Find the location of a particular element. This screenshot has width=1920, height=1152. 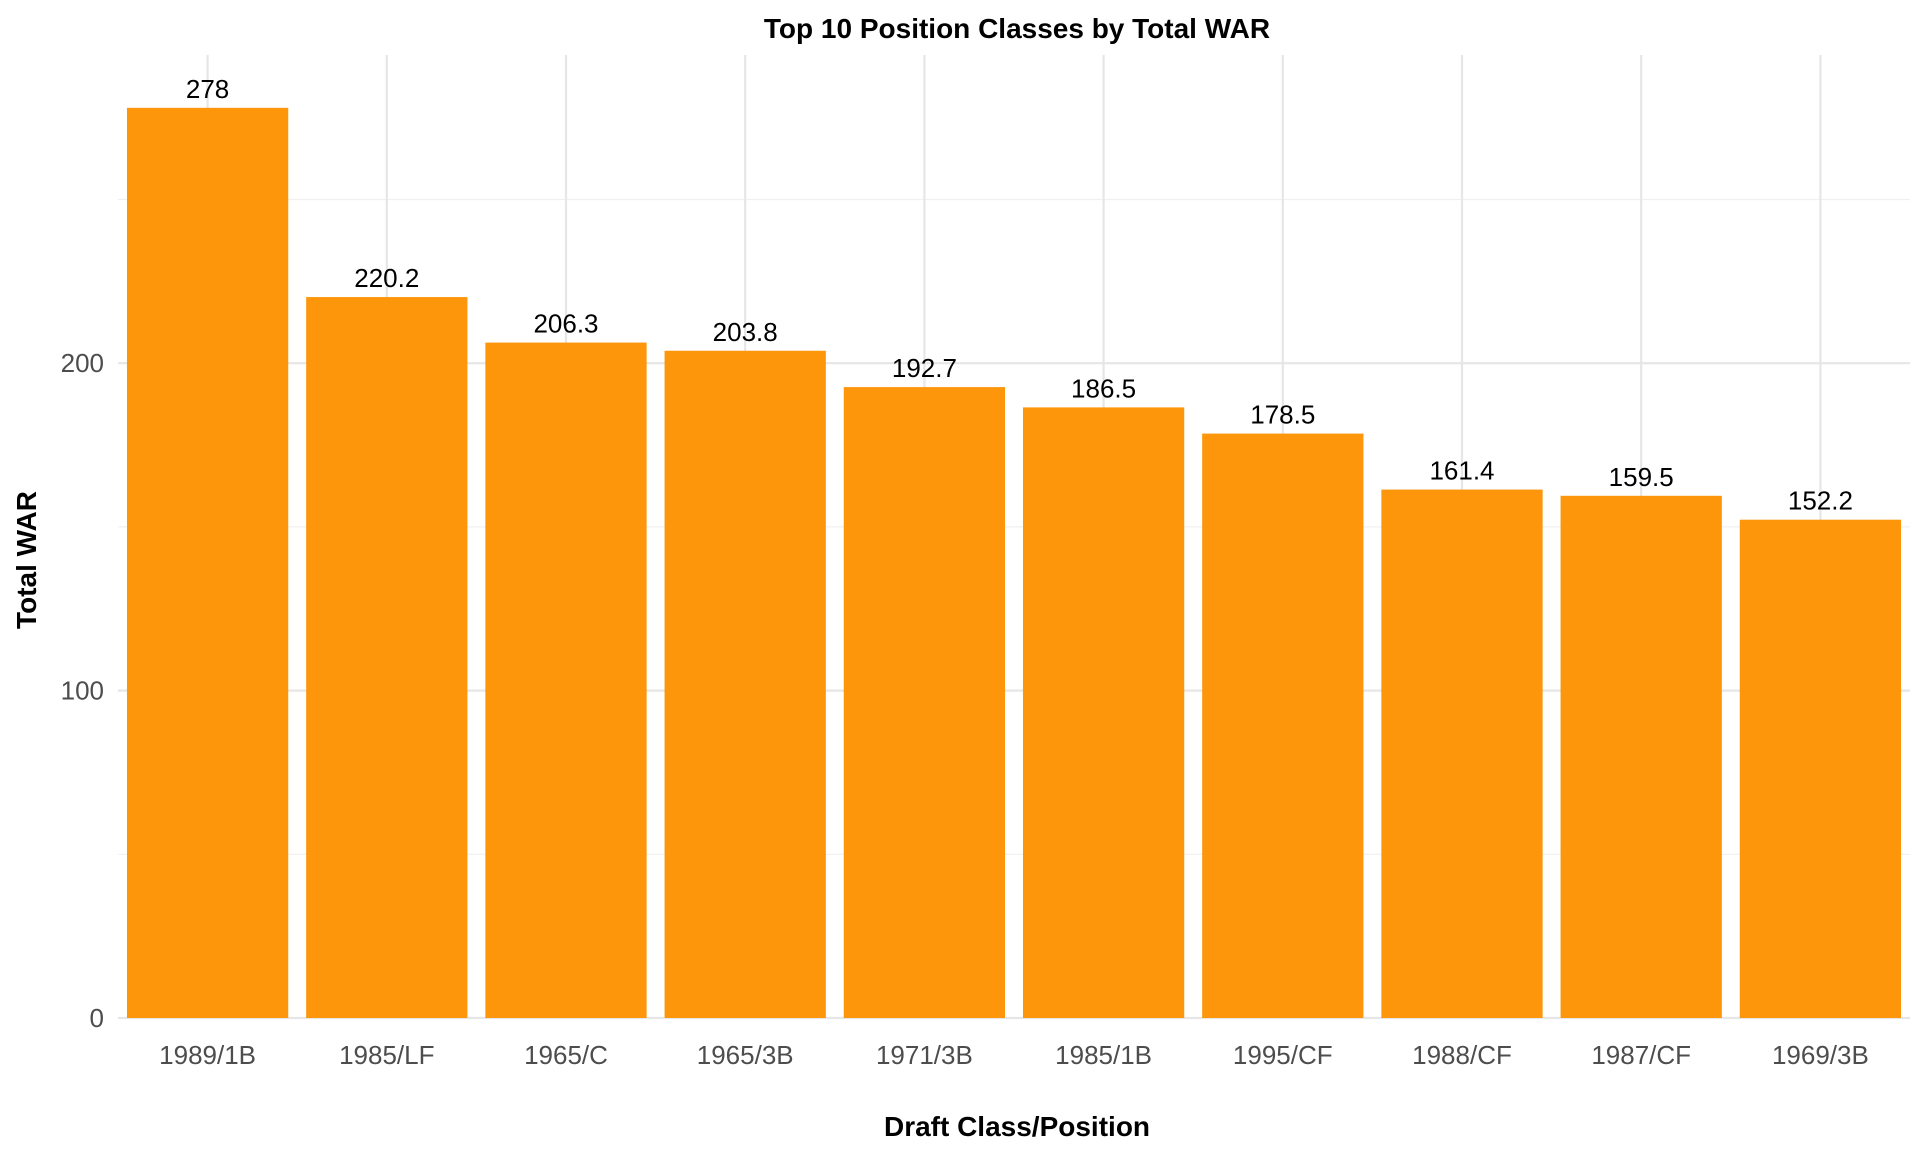

y-tick-label: 0 is located at coordinates (97, 1018).